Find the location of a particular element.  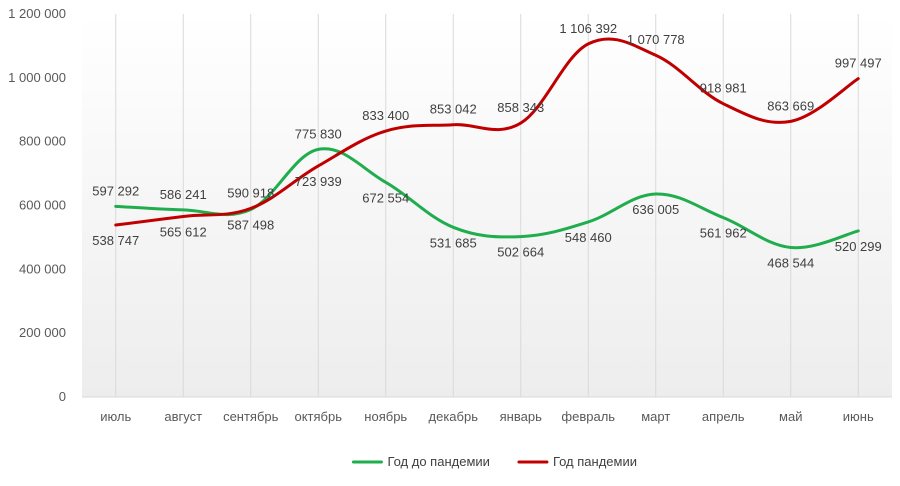

data-label-series-2: 997 497 is located at coordinates (858, 63).